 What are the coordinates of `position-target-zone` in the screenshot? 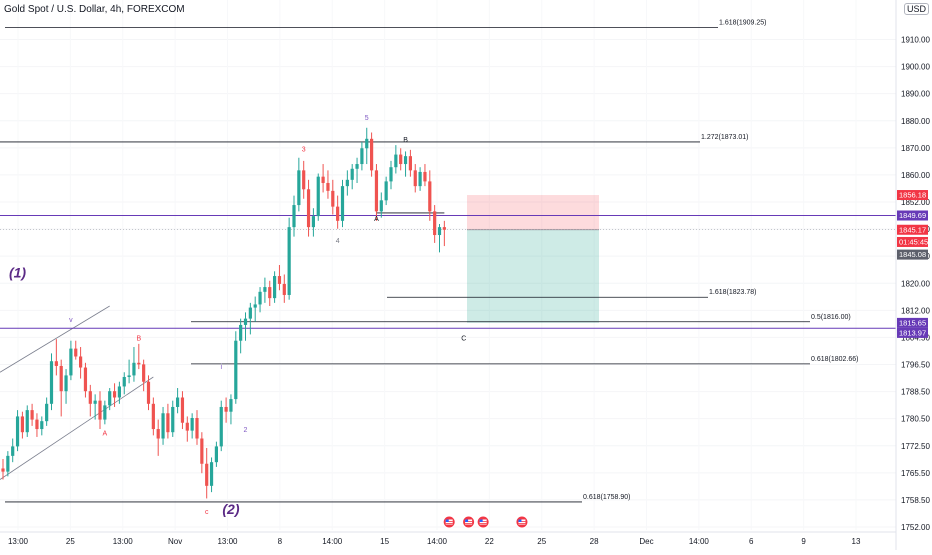 It's located at (533, 276).